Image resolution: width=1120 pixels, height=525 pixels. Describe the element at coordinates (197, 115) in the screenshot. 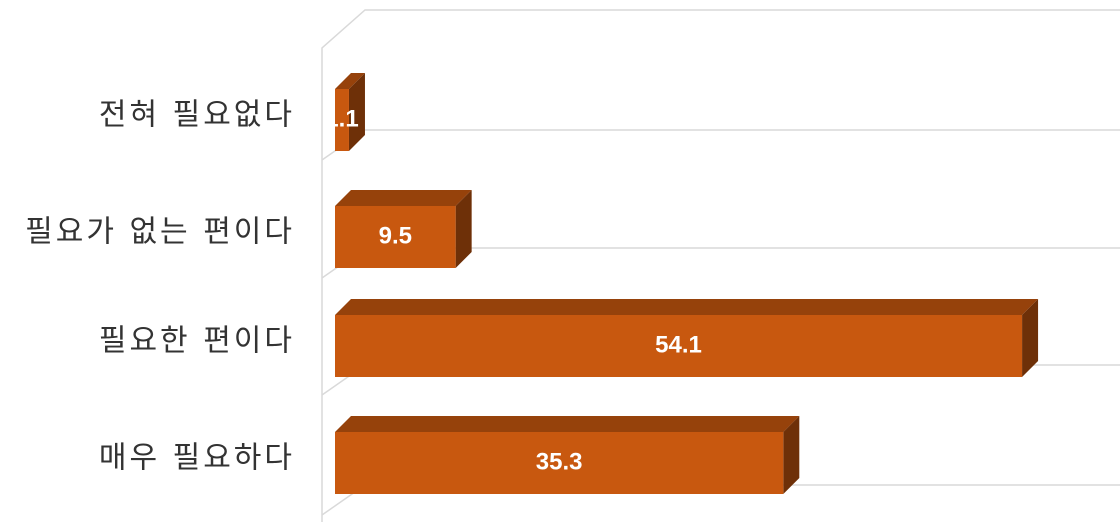

I see `y-tick-label: 전혀 필요없다` at that location.